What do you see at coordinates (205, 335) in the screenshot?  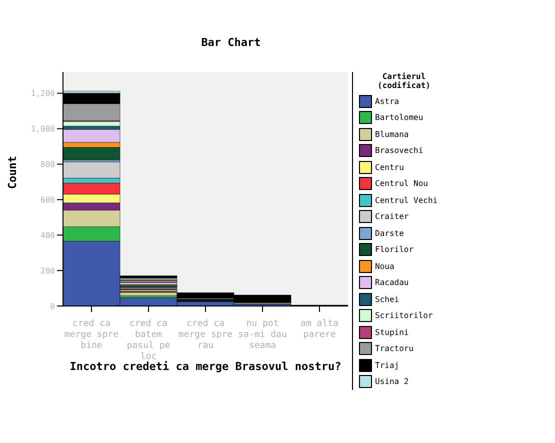 I see `x-tick-label: cred ca merge spre rau` at bounding box center [205, 335].